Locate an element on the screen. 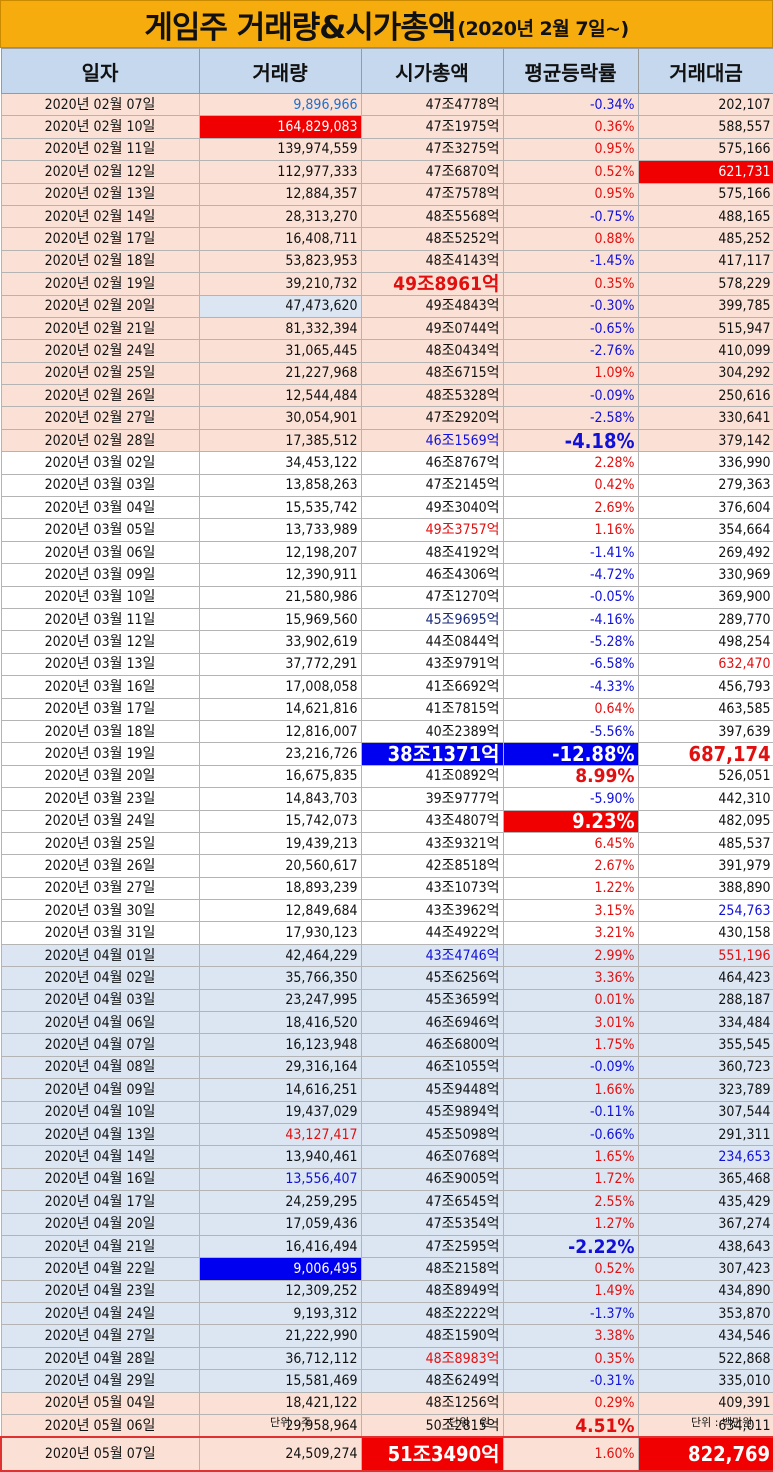 This screenshot has width=773, height=1472. cell-trade-amount: 391,979 is located at coordinates (705, 866).